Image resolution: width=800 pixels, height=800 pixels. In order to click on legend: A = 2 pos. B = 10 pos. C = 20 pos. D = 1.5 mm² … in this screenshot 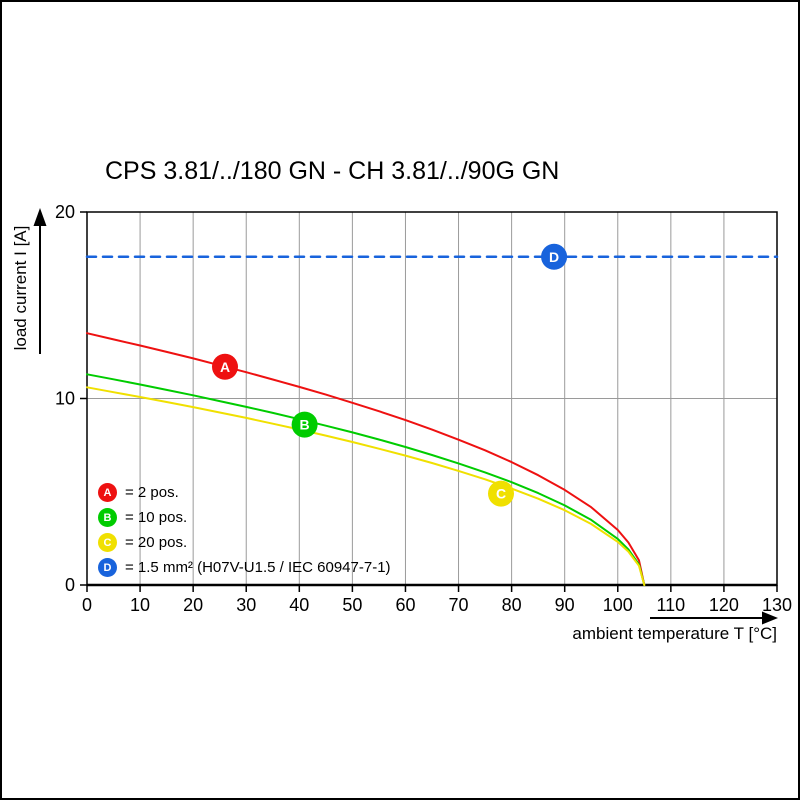, I will do `click(244, 530)`.